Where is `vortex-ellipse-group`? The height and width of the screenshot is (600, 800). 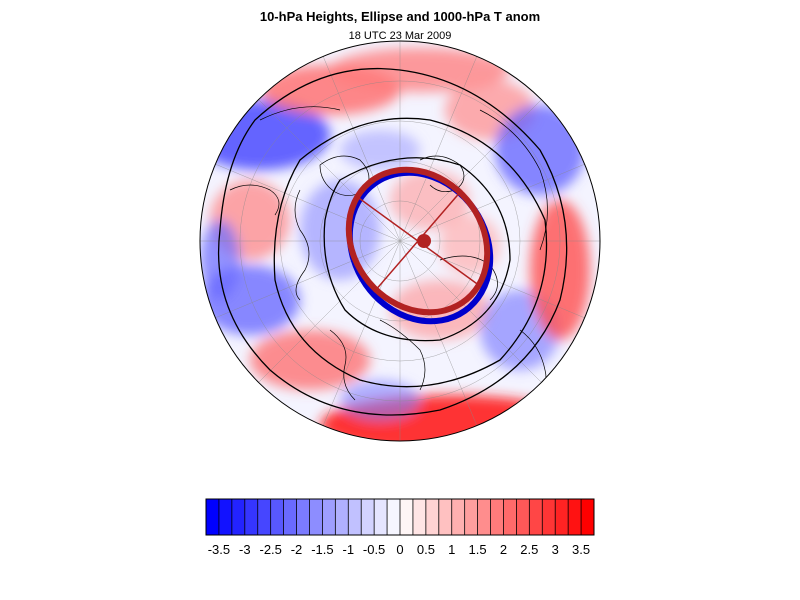 vortex-ellipse-group is located at coordinates (419, 245).